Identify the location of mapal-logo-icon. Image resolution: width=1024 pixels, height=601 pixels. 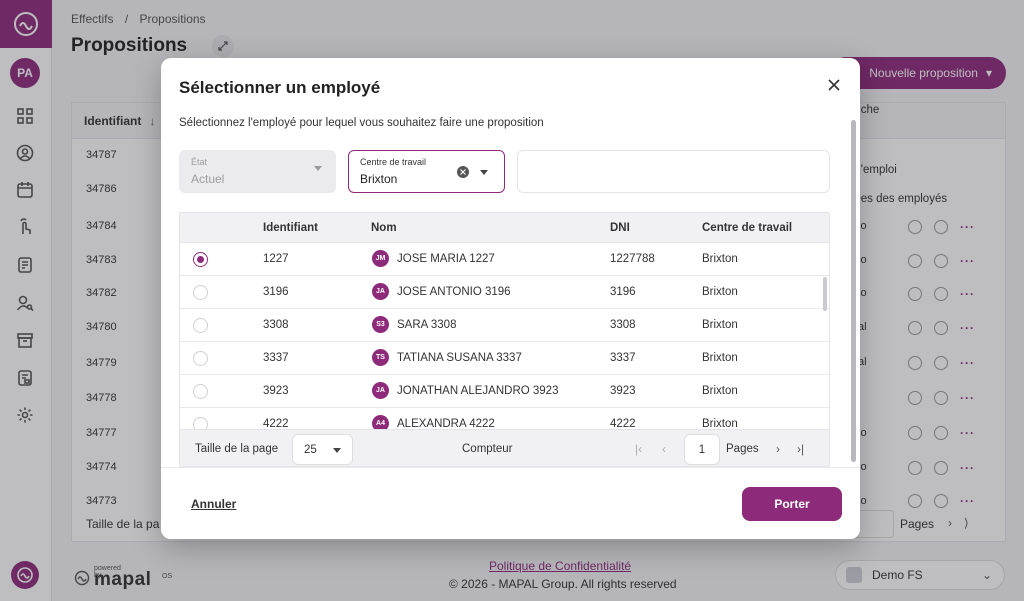
(82, 578).